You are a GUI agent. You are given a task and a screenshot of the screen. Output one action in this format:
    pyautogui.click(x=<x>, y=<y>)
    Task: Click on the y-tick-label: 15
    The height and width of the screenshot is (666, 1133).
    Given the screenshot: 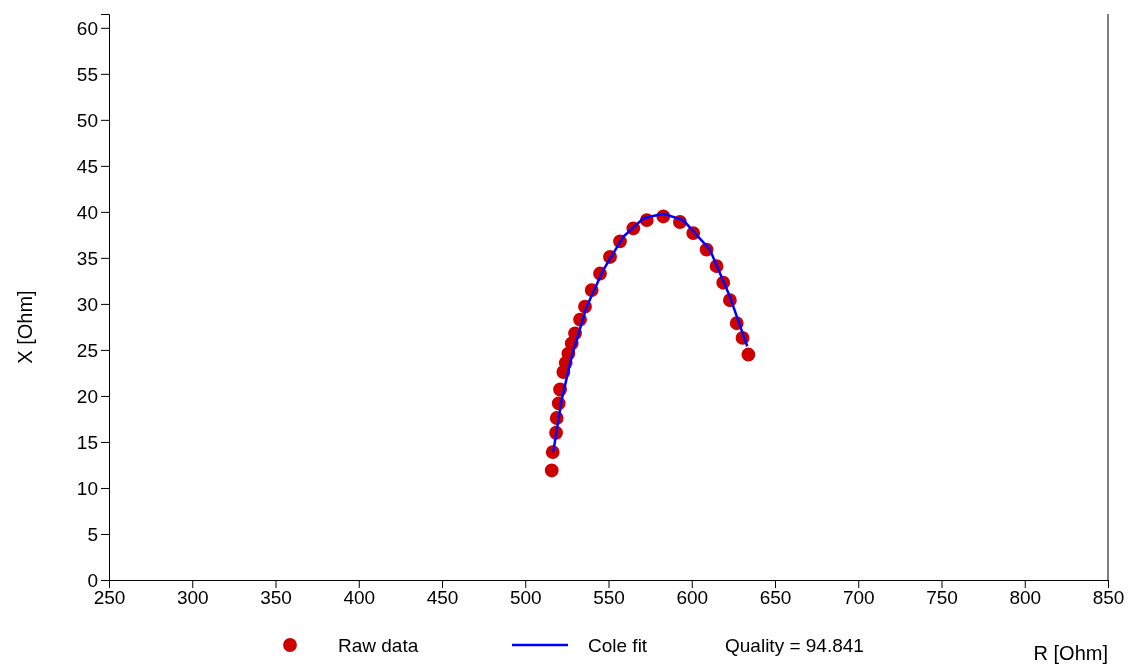 What is the action you would take?
    pyautogui.click(x=87, y=443)
    